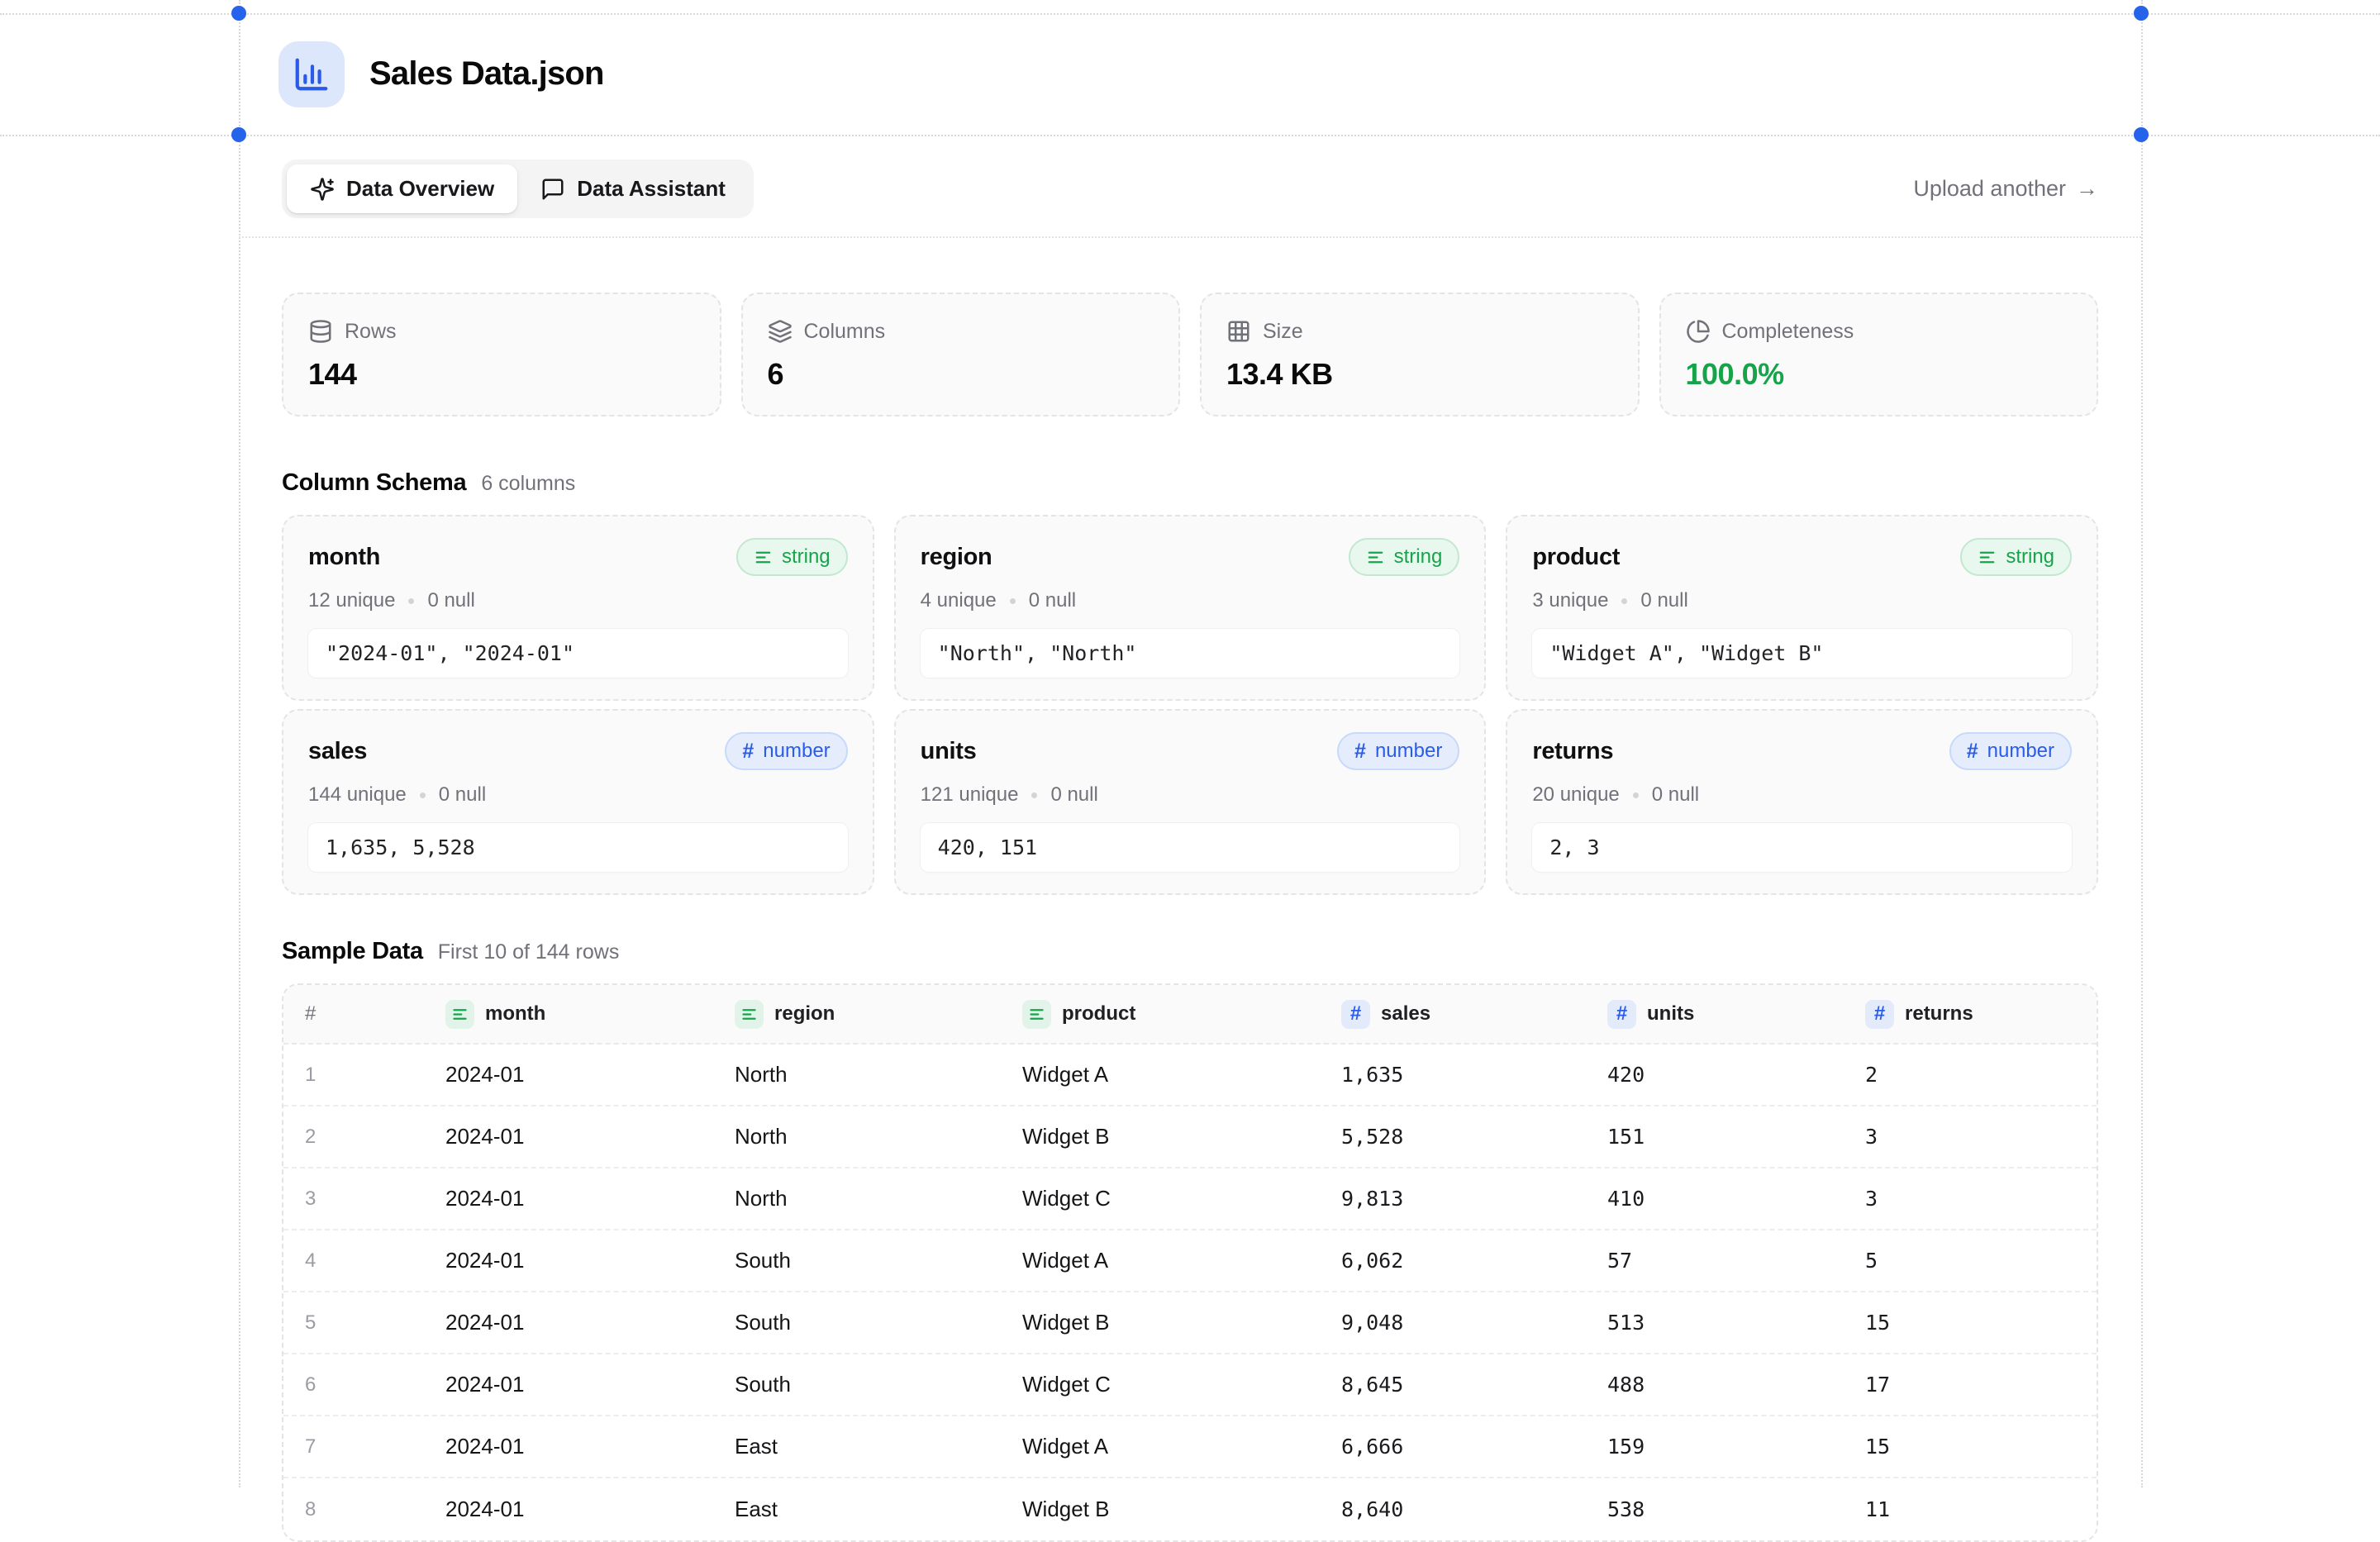 Image resolution: width=2380 pixels, height=1542 pixels. What do you see at coordinates (1181, 1384) in the screenshot?
I see `cell-product: Widget C` at bounding box center [1181, 1384].